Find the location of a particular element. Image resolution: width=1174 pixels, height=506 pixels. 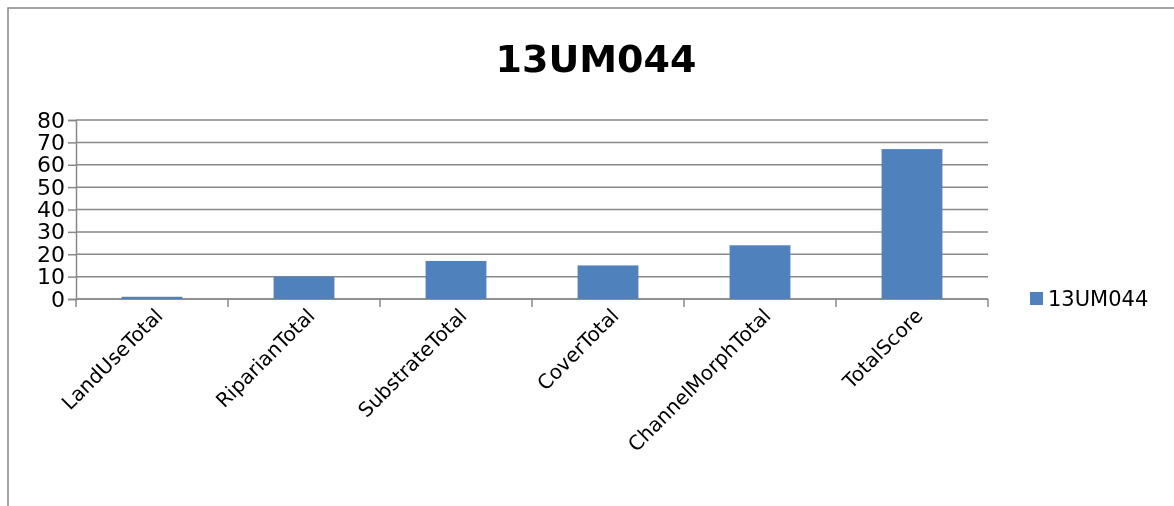

legend-label: 13UM044 is located at coordinates (1098, 299).